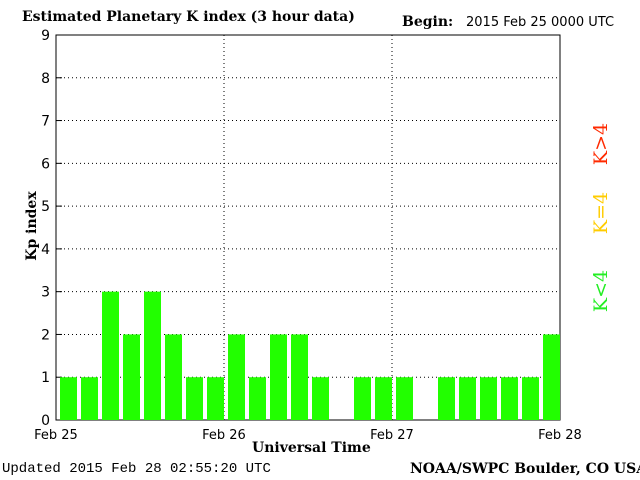 This screenshot has height=480, width=640. Describe the element at coordinates (45, 122) in the screenshot. I see `y-tick-label: 7` at that location.